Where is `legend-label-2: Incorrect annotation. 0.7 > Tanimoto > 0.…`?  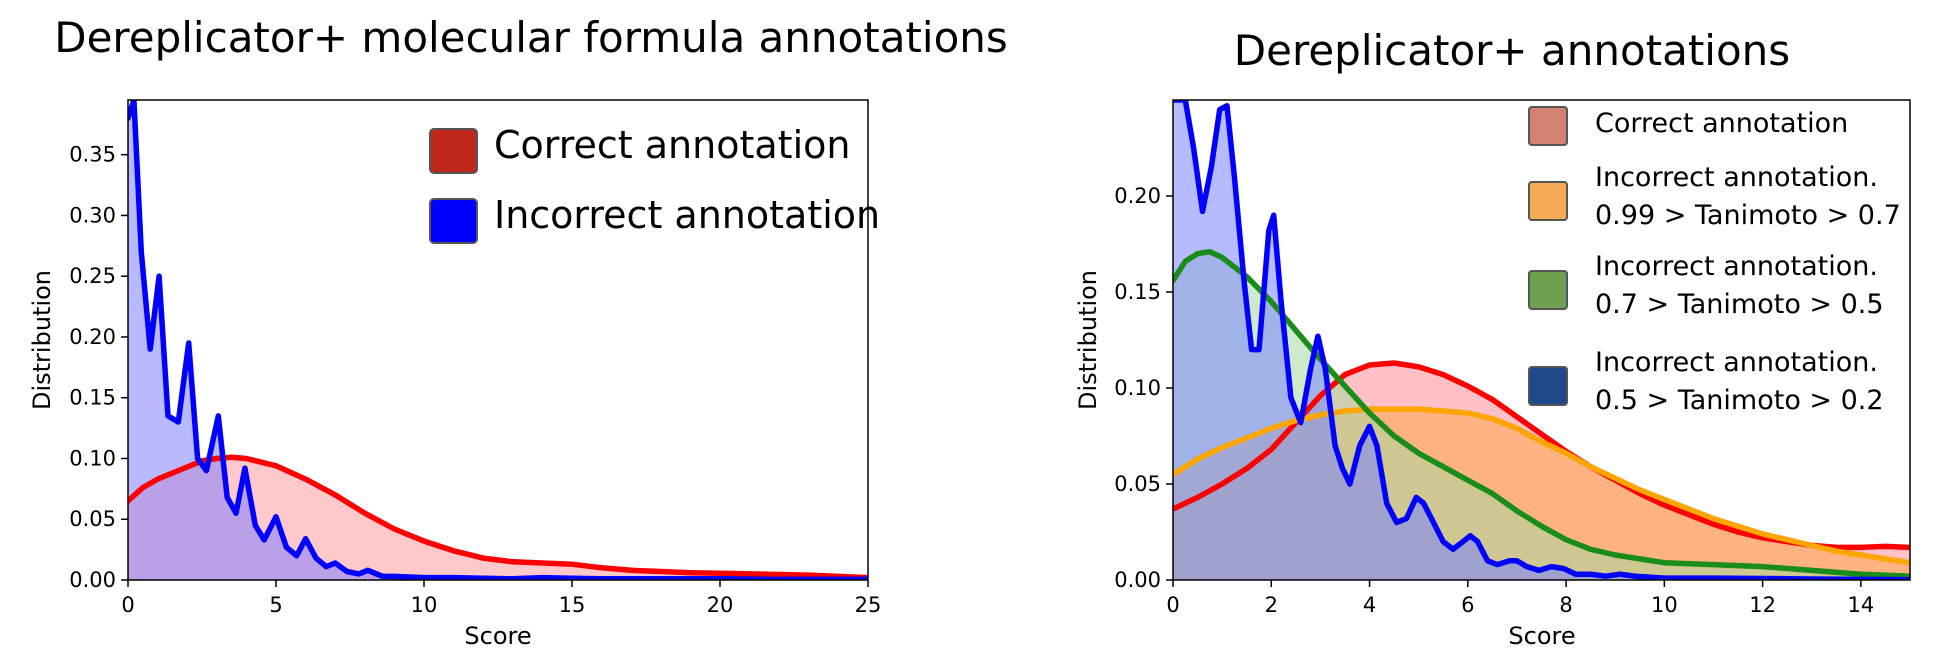
legend-label-2: Incorrect annotation. 0.7 > Tanimoto > 0.… is located at coordinates (1739, 285).